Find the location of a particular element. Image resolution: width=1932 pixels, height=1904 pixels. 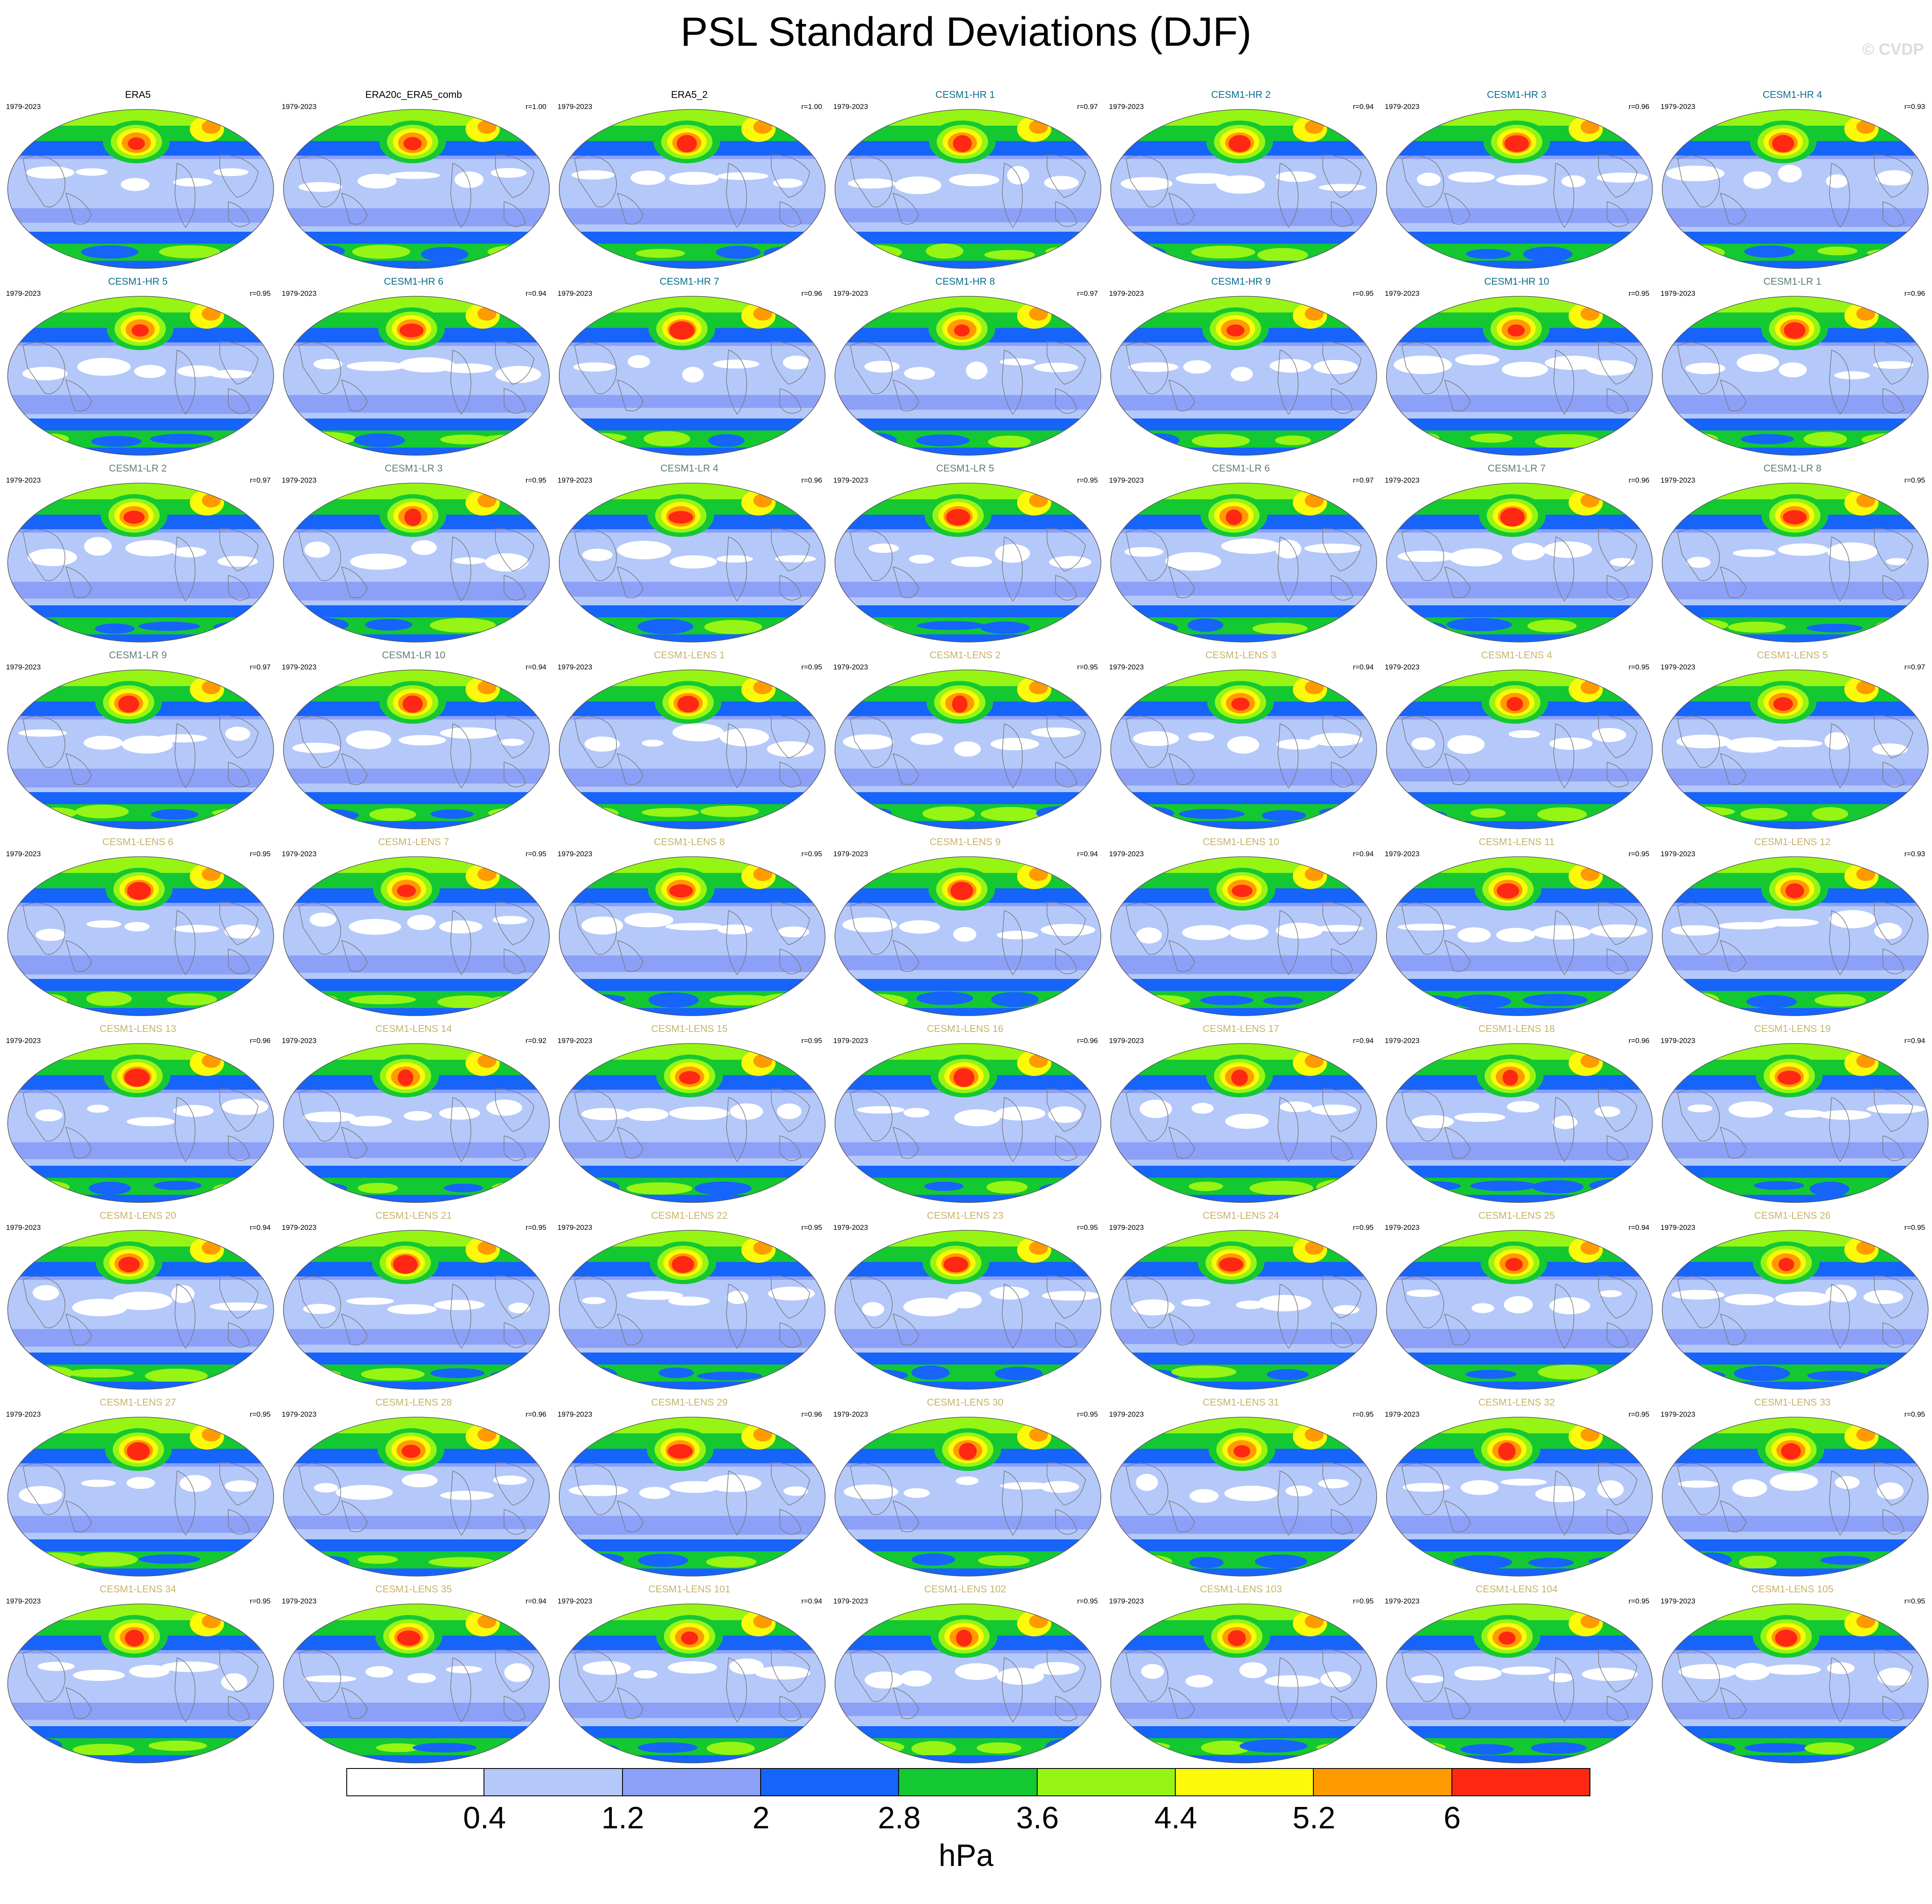

map-panel: ERA20c_ERA5_comb 1979-2023 r=1.00 is located at coordinates (414, 182).